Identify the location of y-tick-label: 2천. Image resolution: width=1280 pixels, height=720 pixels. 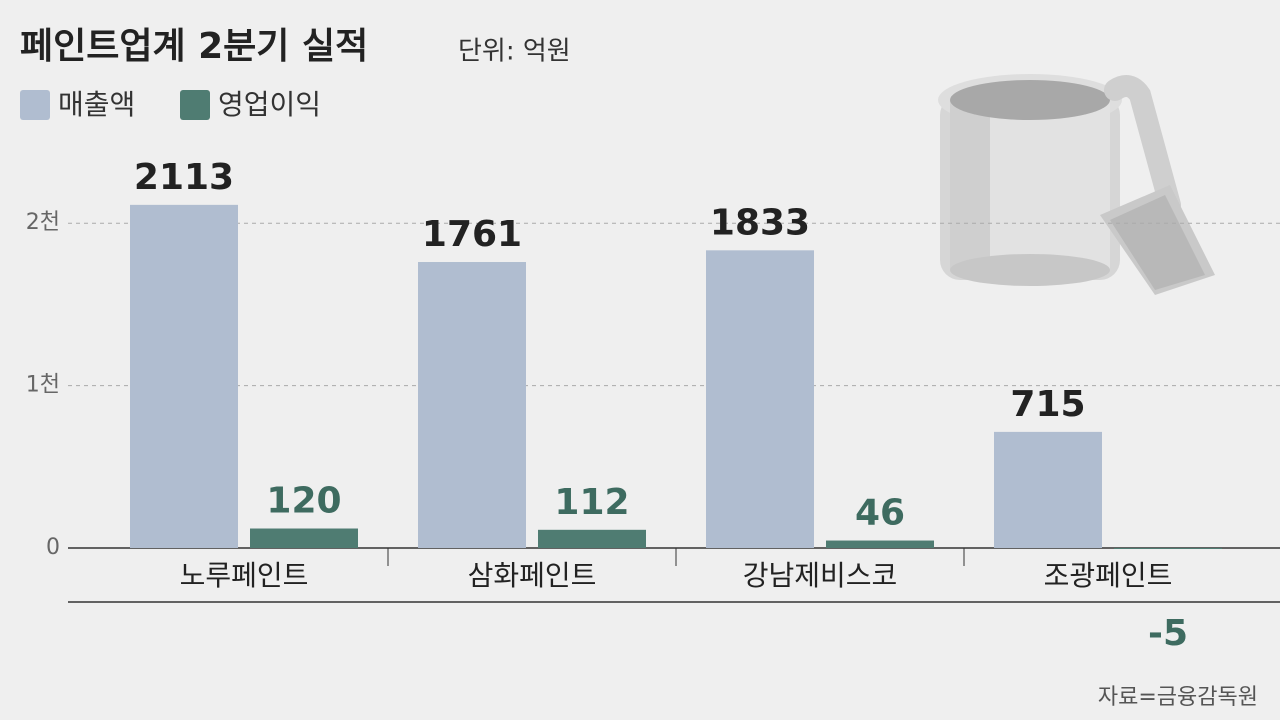
(43, 222).